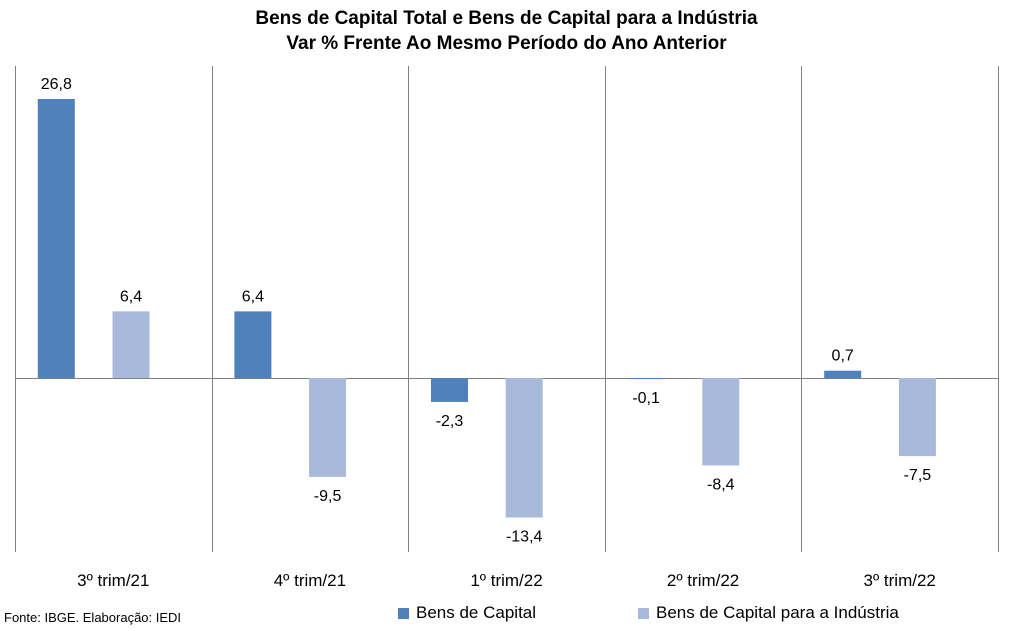 Image resolution: width=1013 pixels, height=631 pixels. Describe the element at coordinates (843, 356) in the screenshot. I see `data-label: 0,7` at that location.